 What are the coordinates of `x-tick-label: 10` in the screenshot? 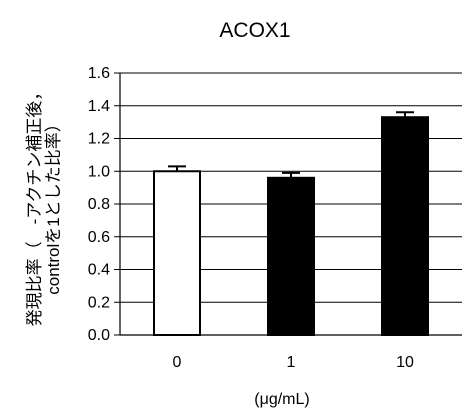 It's located at (405, 362).